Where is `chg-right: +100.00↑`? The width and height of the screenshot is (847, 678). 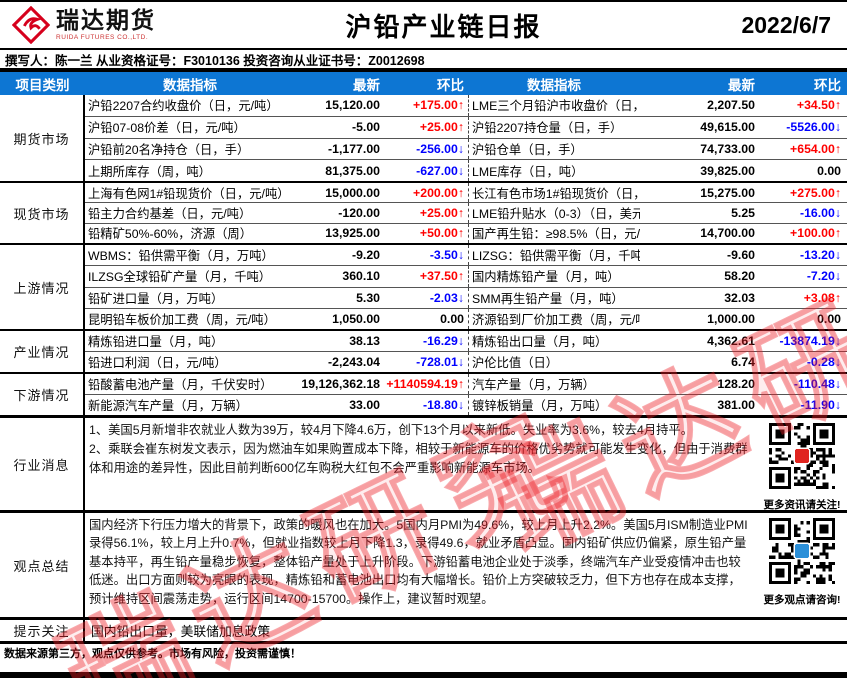 chg-right: +100.00↑ is located at coordinates (815, 233).